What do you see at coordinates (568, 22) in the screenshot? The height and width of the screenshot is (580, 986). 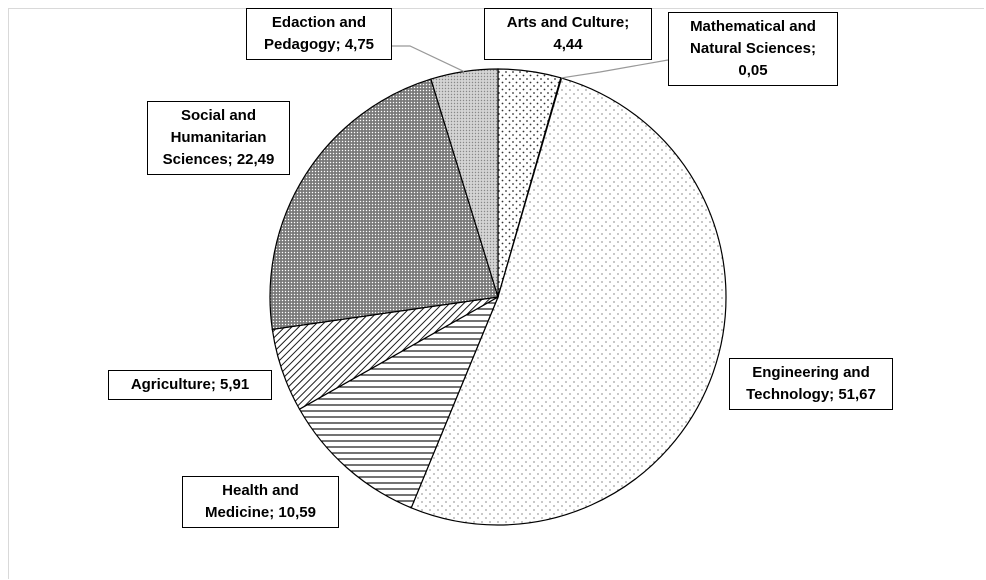 I see `data-label-line: Arts and Culture;` at bounding box center [568, 22].